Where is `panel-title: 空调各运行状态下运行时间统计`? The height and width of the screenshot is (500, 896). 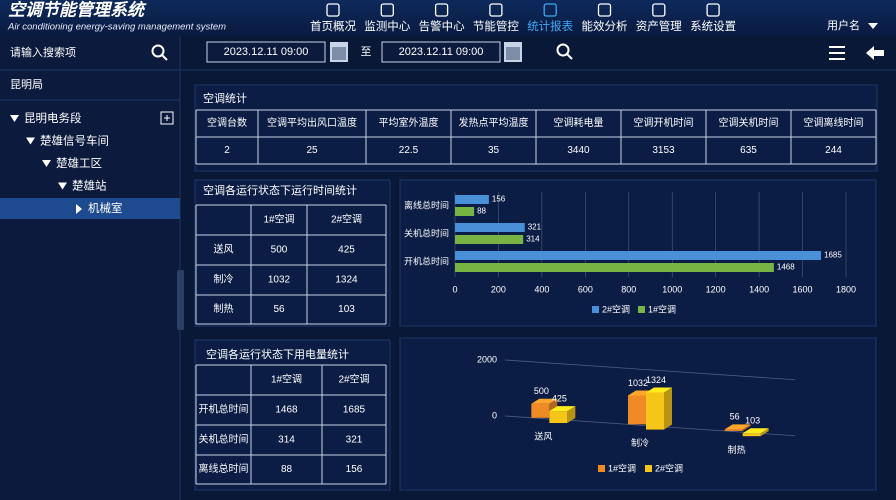
panel-title: 空调各运行状态下运行时间统计 is located at coordinates (280, 190).